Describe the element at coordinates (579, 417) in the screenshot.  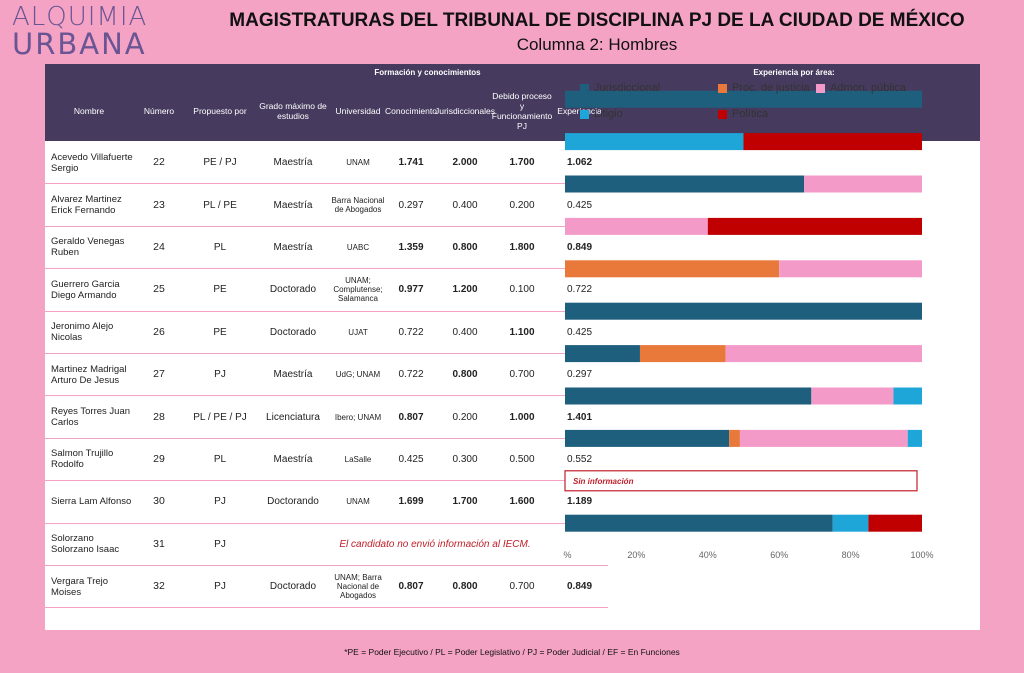
I see `cell-experiencia: 1.401` at that location.